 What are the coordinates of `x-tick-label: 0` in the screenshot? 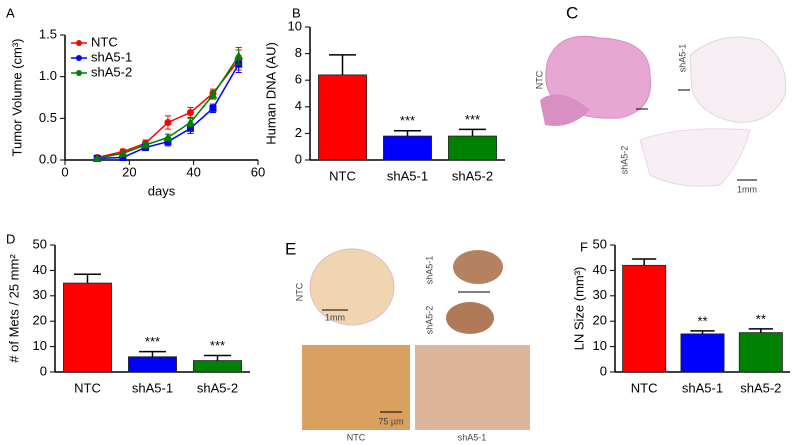 It's located at (64, 171).